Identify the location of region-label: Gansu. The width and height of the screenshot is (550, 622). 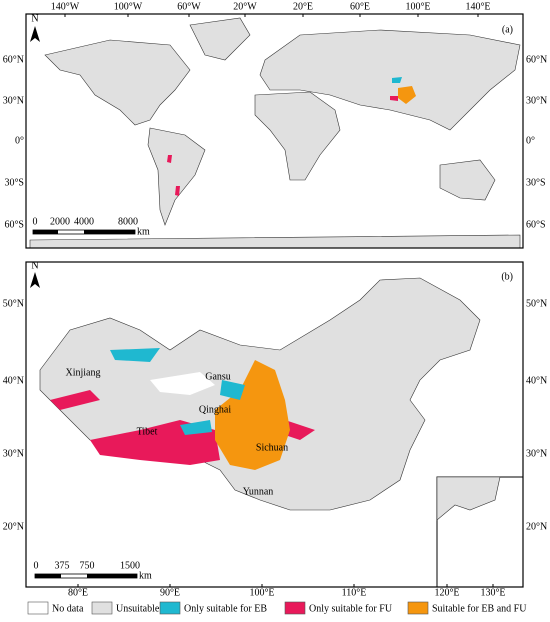
(218, 376).